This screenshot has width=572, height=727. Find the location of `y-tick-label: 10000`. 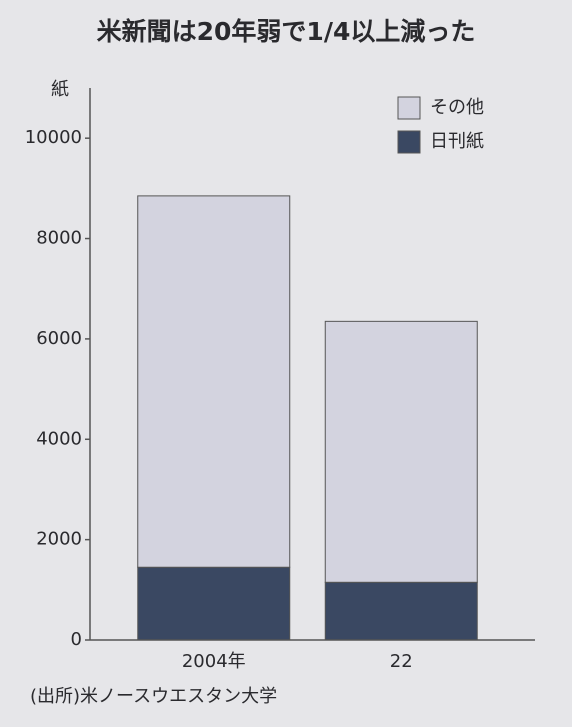

y-tick-label: 10000 is located at coordinates (53, 137).